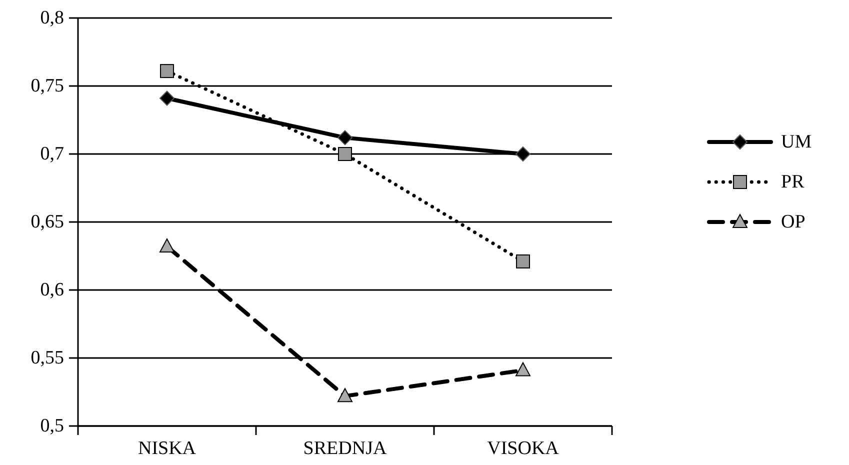 Image resolution: width=849 pixels, height=465 pixels. Describe the element at coordinates (793, 182) in the screenshot. I see `legend-label: PR` at that location.